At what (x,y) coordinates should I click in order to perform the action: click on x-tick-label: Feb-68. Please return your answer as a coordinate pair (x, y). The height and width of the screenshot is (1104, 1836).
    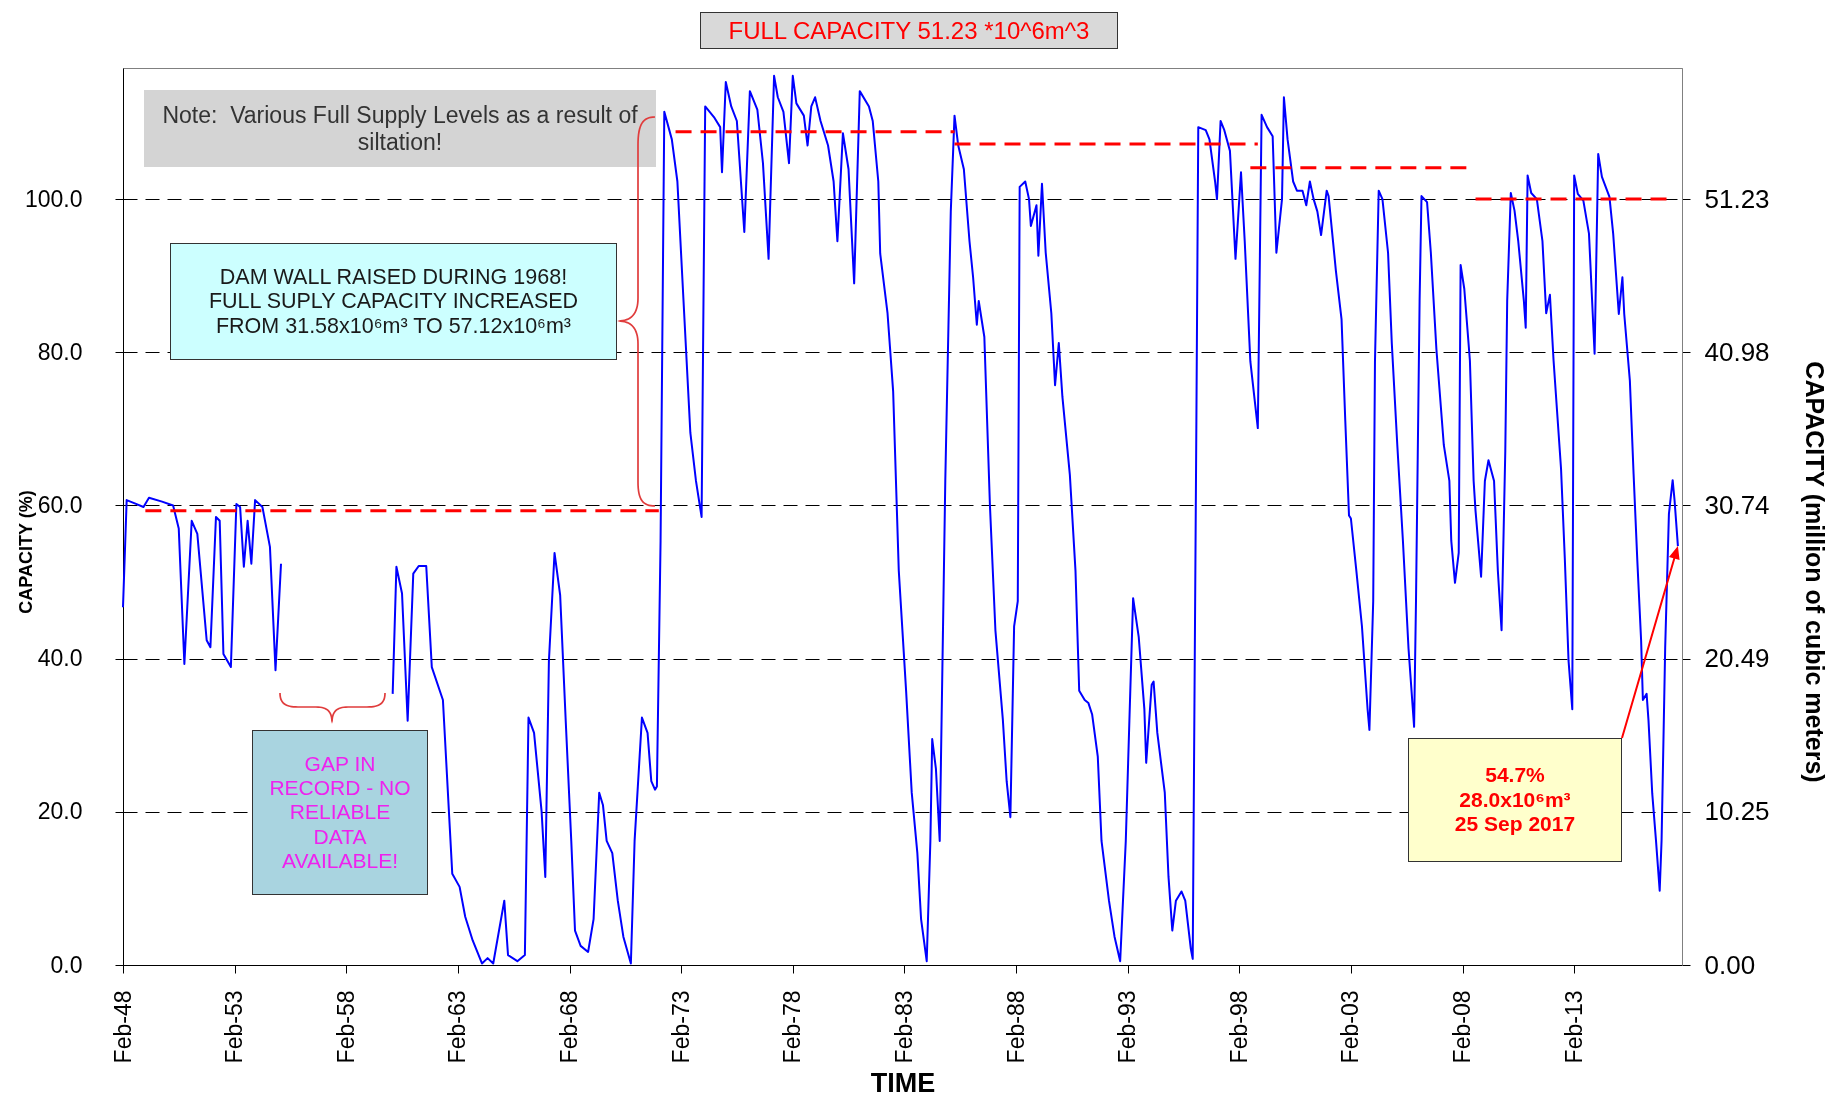
    Looking at the image, I should click on (569, 1027).